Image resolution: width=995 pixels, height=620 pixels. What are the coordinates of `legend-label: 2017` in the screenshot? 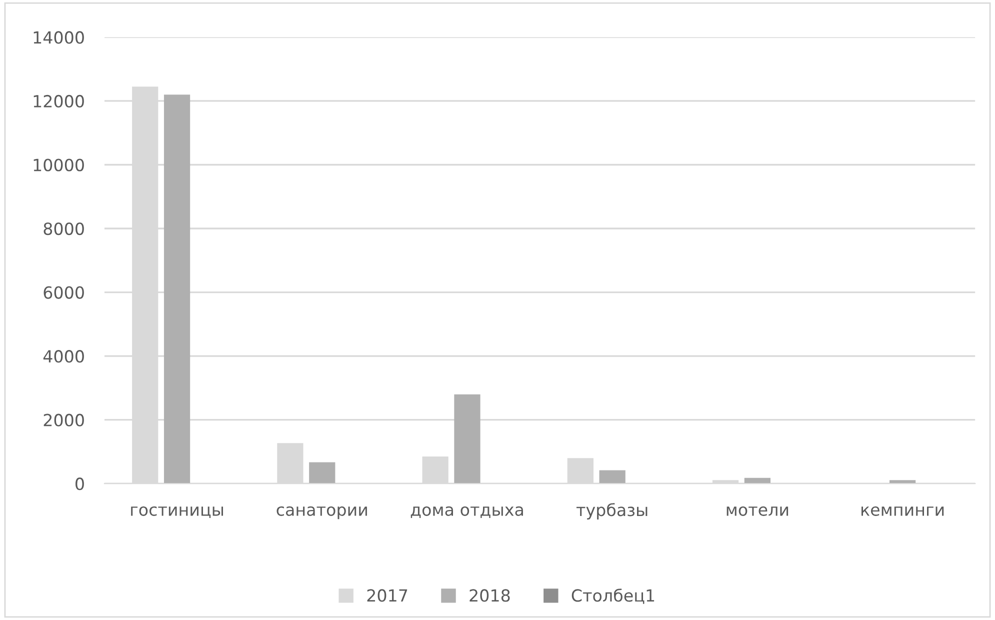 It's located at (387, 595).